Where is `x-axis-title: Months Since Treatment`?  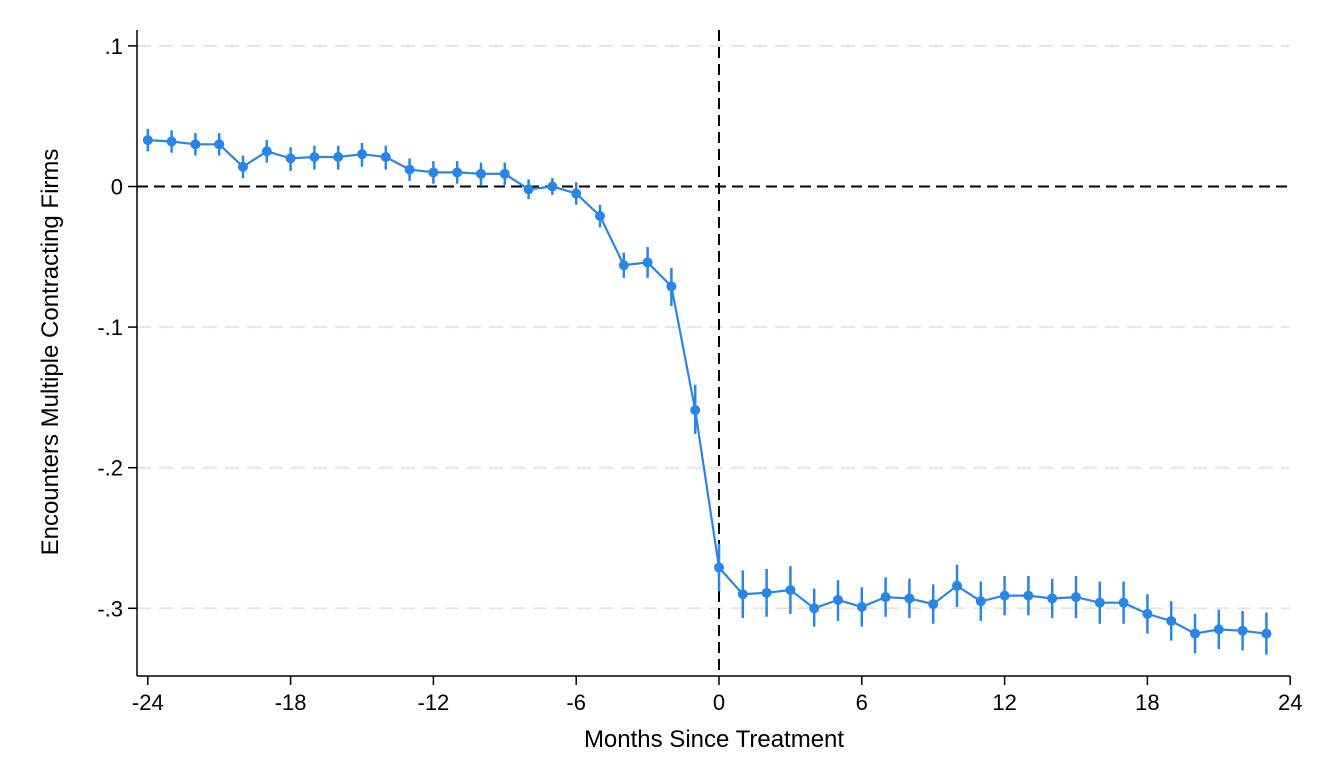 x-axis-title: Months Since Treatment is located at coordinates (714, 739).